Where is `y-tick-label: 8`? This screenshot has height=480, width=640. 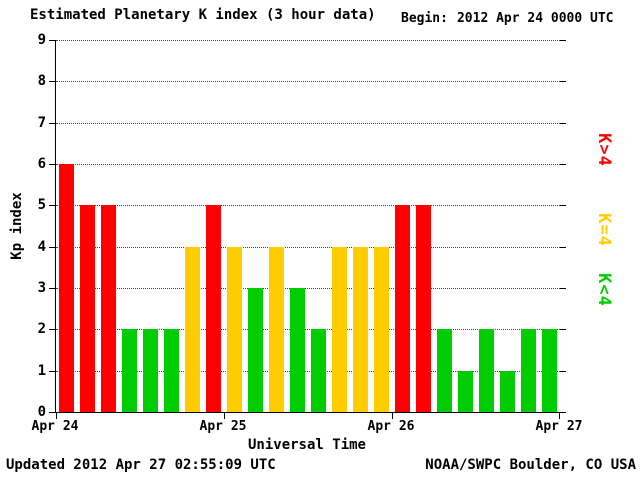
y-tick-label: 8 is located at coordinates (41, 81).